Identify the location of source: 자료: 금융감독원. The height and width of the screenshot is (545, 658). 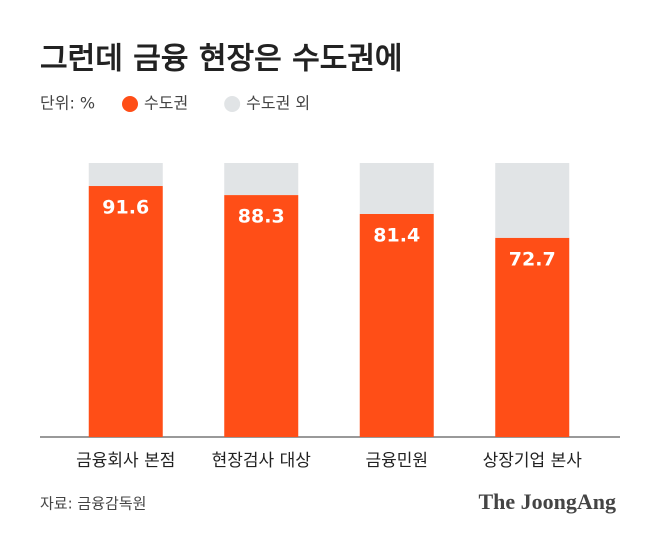
(93, 504).